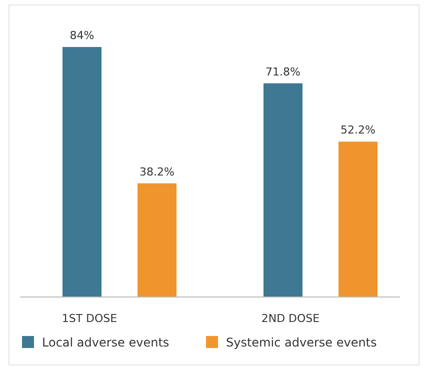 This screenshot has height=370, width=430. I want to click on legend-label: Local adverse events, so click(106, 343).